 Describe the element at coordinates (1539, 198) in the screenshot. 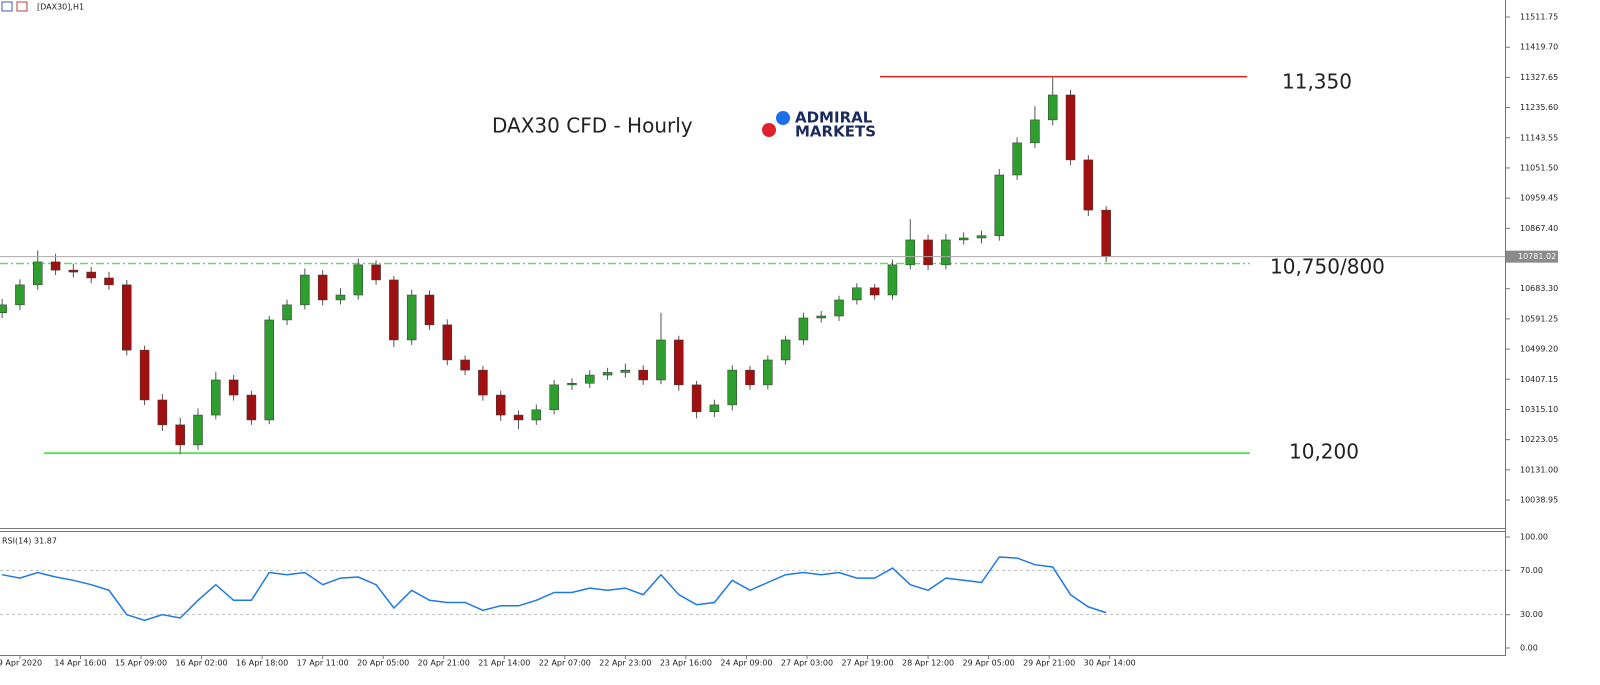

I see `y-tick-label: 10959.45` at that location.